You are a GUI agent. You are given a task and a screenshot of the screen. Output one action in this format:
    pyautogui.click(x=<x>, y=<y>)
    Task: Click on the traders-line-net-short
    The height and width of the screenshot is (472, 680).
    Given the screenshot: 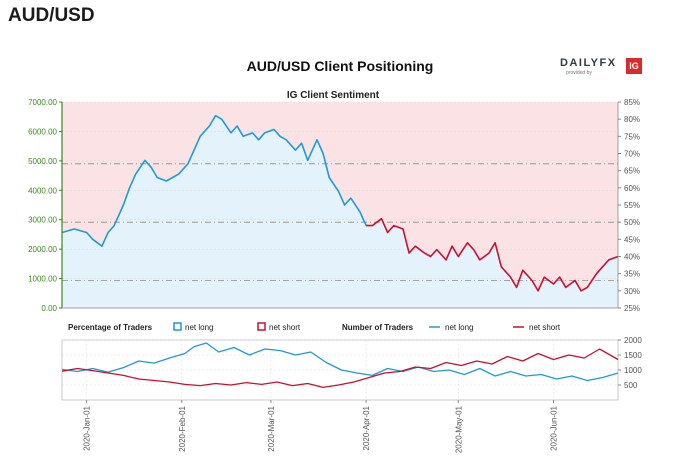 What is the action you would take?
    pyautogui.click(x=340, y=368)
    